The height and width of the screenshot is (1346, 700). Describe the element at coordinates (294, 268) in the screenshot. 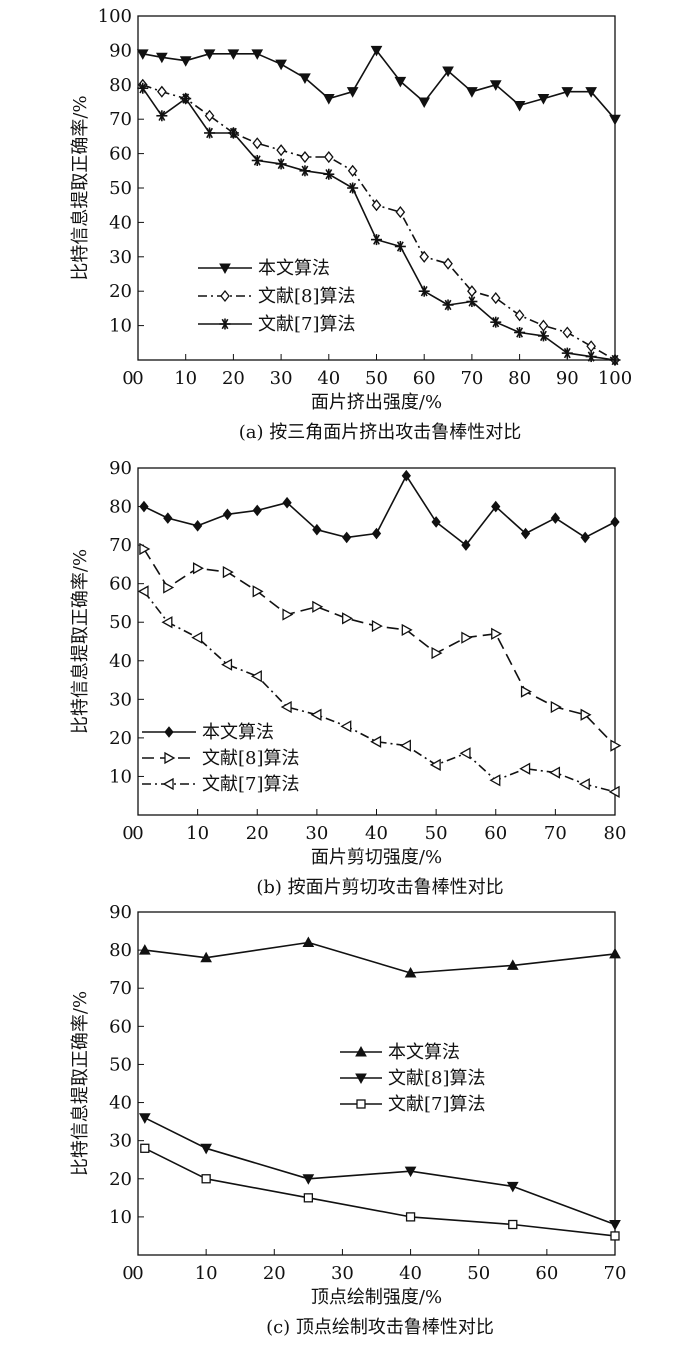

I see `chart-a-legend-label: 本文算法` at that location.